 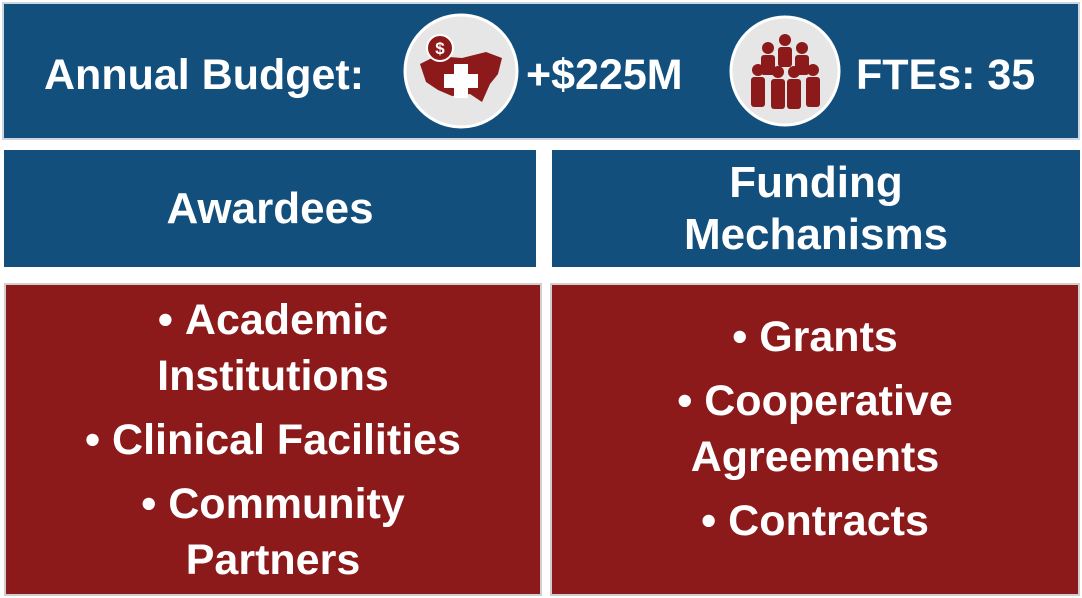 What do you see at coordinates (273, 348) in the screenshot?
I see `list-item: Academic Institutions` at bounding box center [273, 348].